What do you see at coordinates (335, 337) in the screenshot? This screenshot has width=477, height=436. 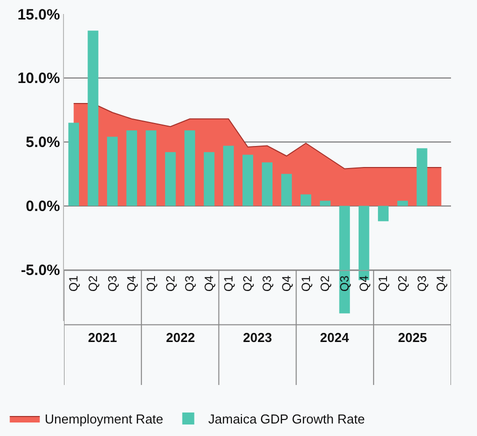 I see `text: 2024` at bounding box center [335, 337].